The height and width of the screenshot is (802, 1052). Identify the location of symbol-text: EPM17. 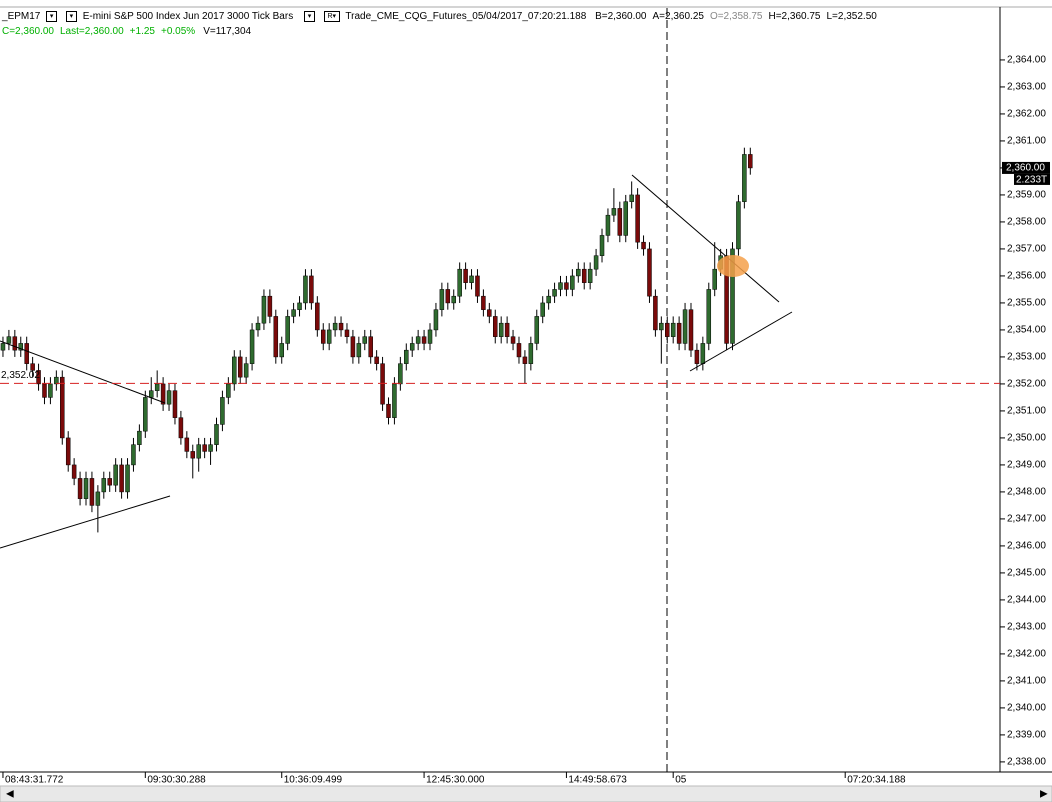
(24, 17).